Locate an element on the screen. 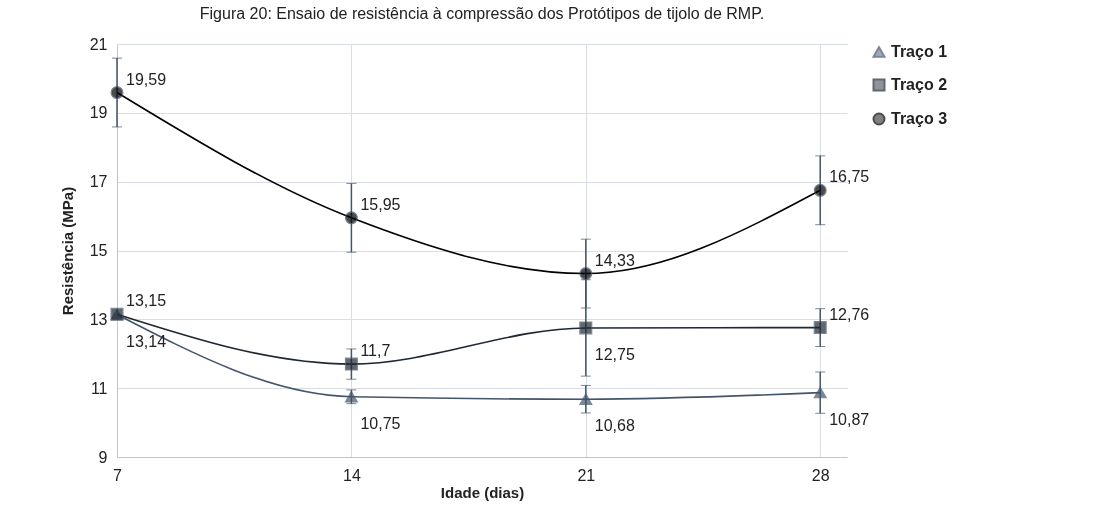 This screenshot has height=515, width=1118. data-label: 11,7 is located at coordinates (375, 351).